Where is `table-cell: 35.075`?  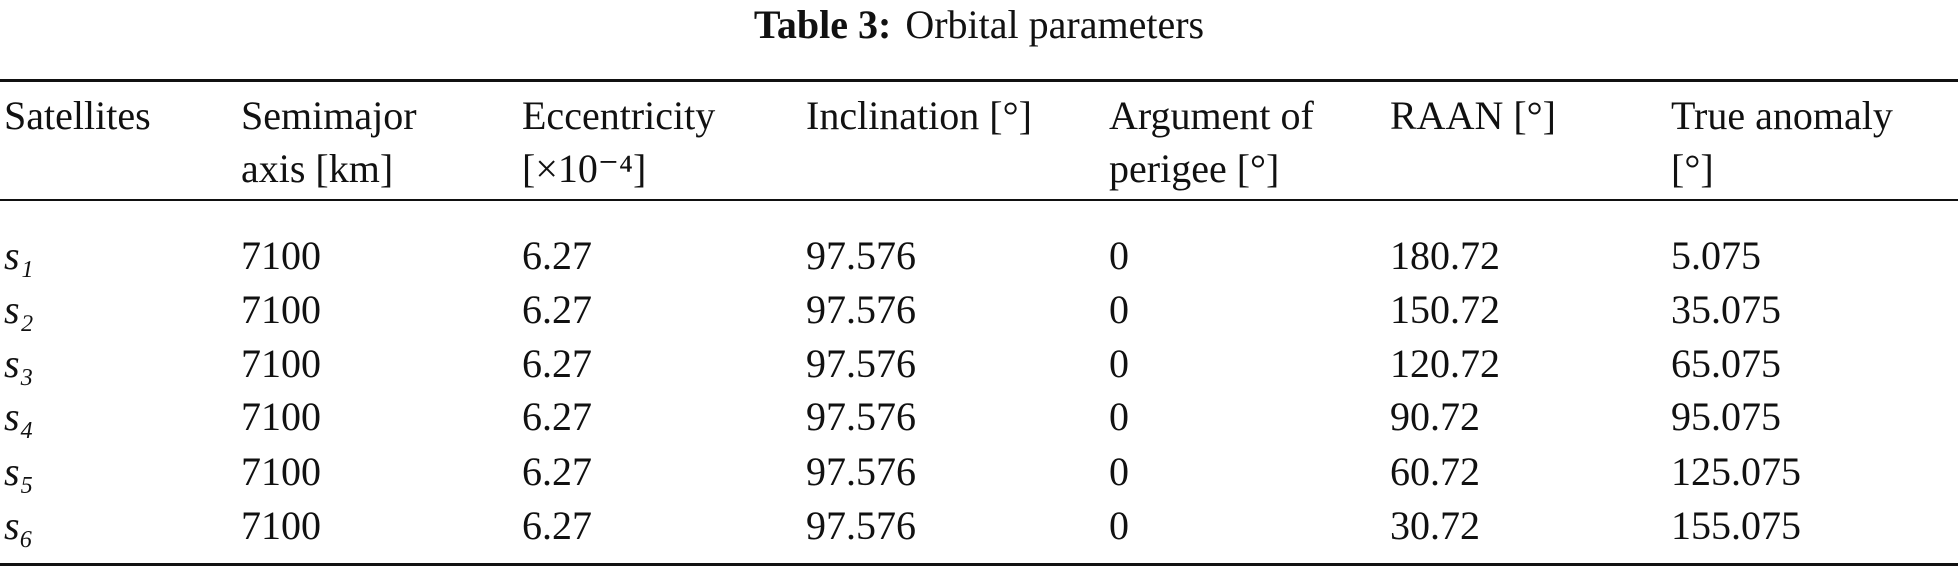
table-cell: 35.075 is located at coordinates (1726, 309).